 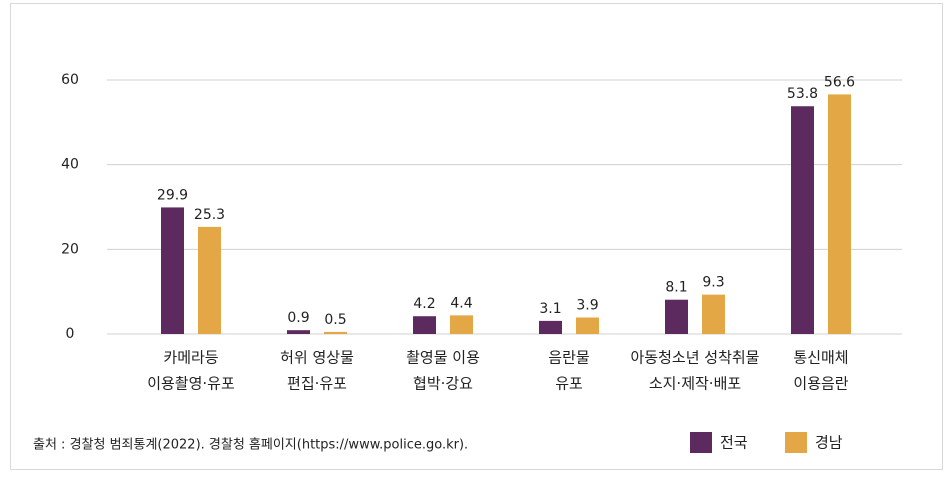 What do you see at coordinates (70, 165) in the screenshot?
I see `y-tick-label: 40` at bounding box center [70, 165].